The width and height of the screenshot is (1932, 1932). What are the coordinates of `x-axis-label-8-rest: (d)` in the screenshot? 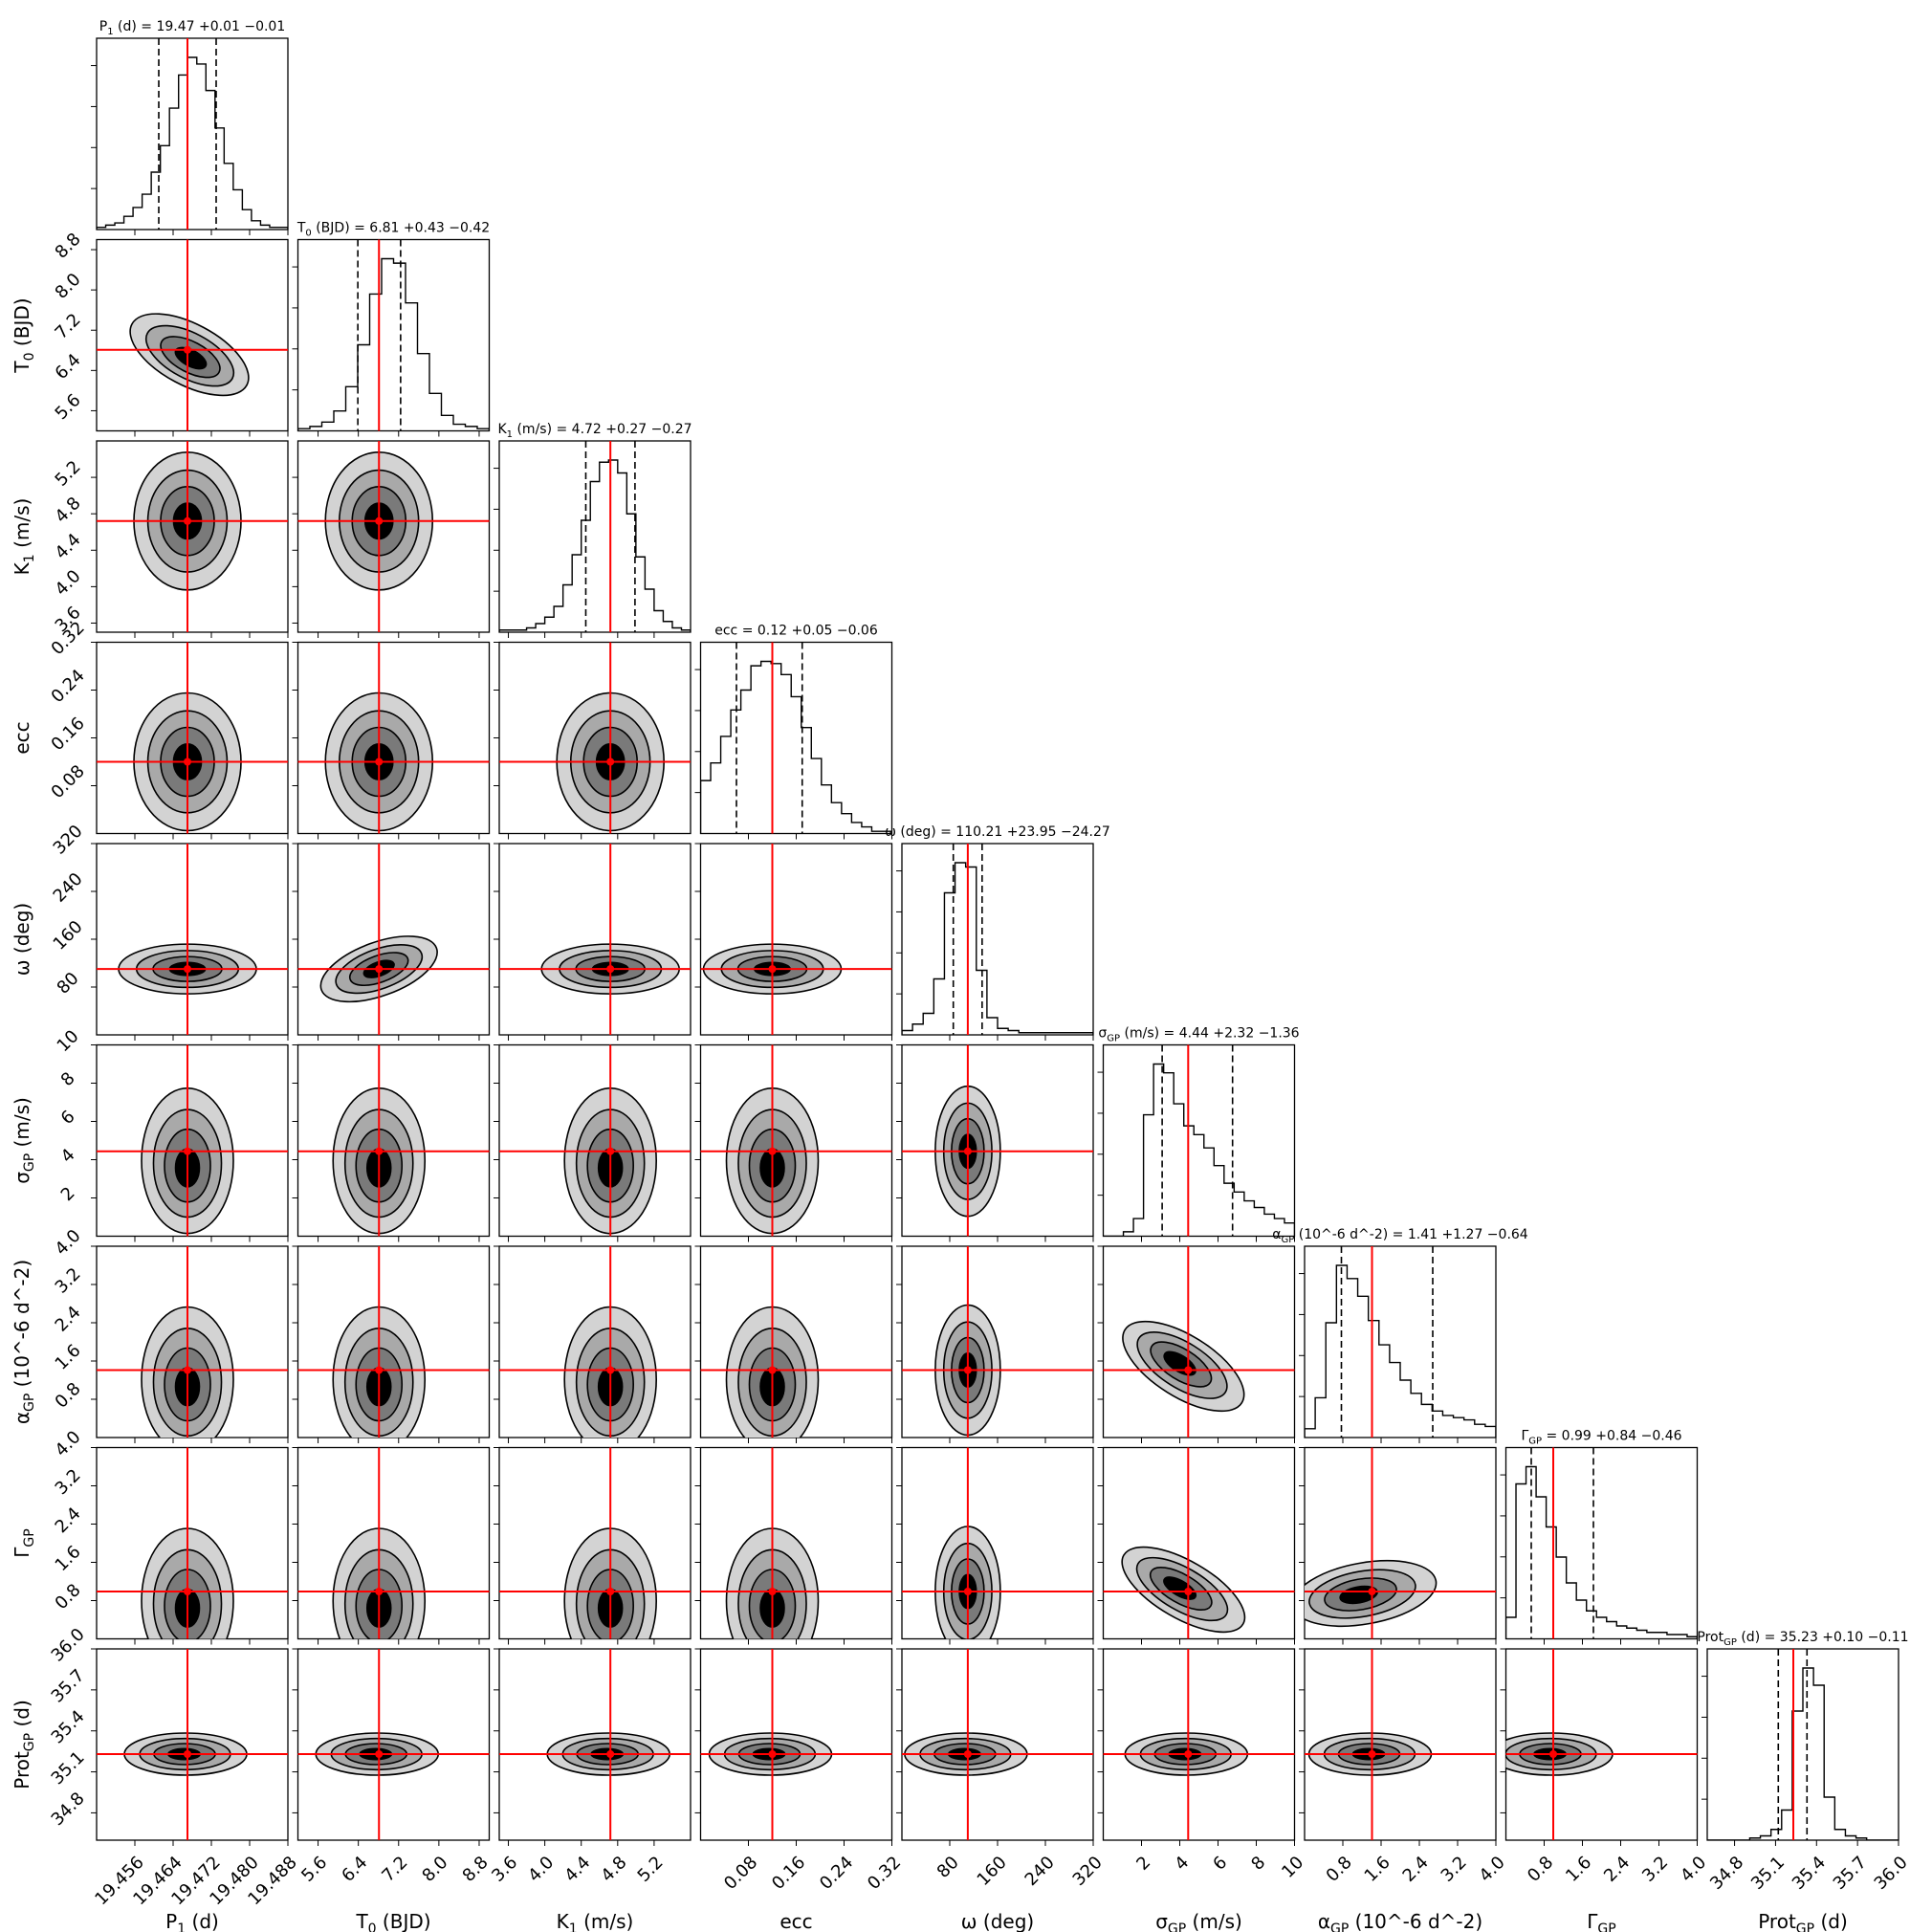 It's located at (1831, 1921).